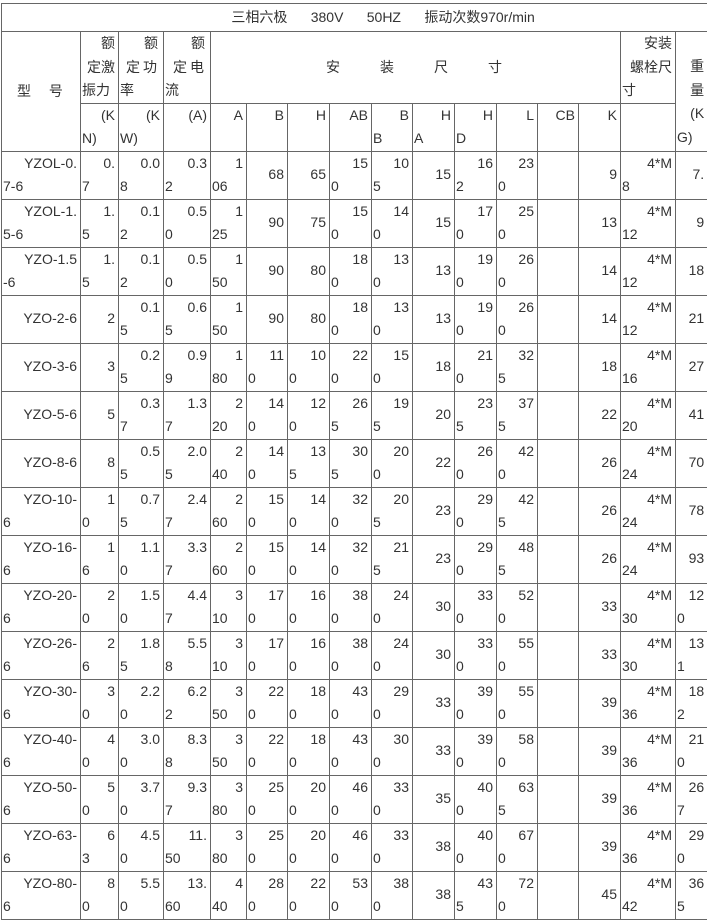  I want to click on cell-value: 4*M30, so click(647, 607).